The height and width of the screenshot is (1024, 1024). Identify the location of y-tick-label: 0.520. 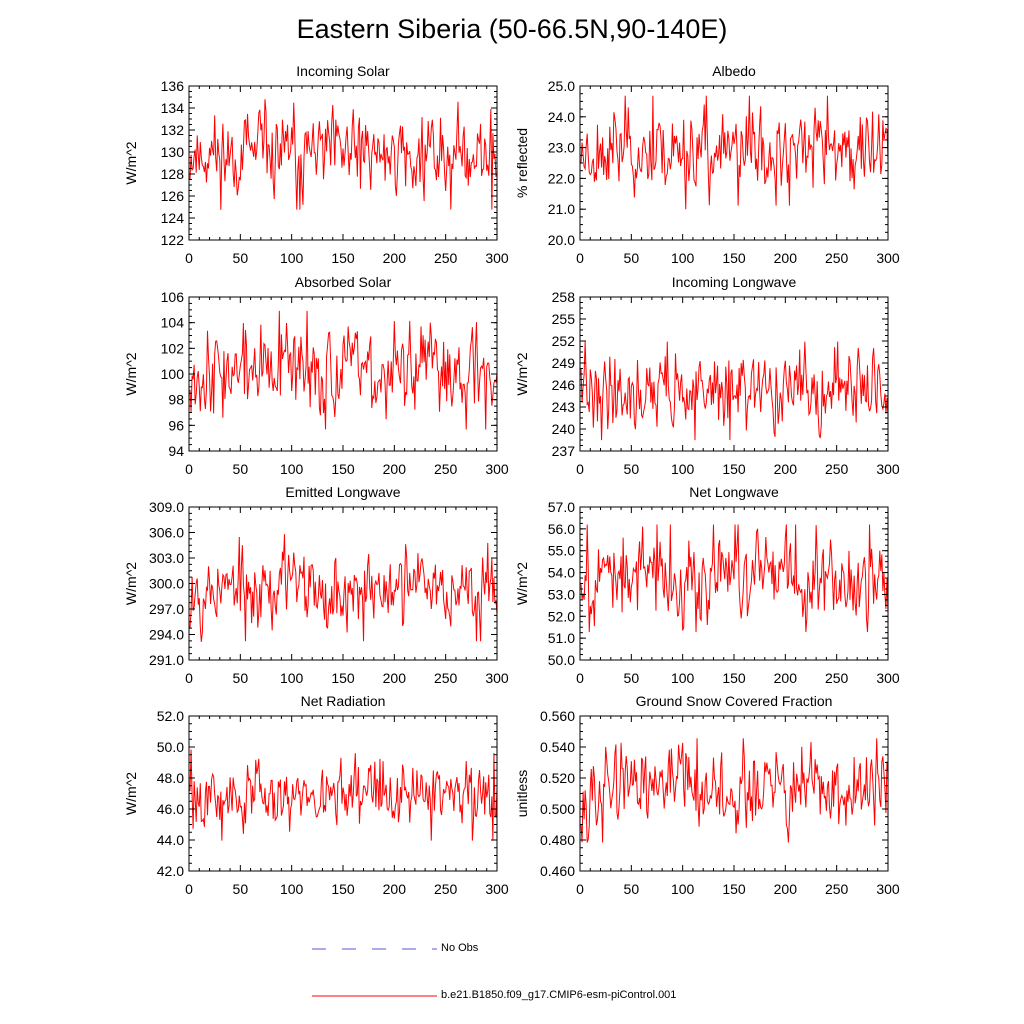
(557, 778).